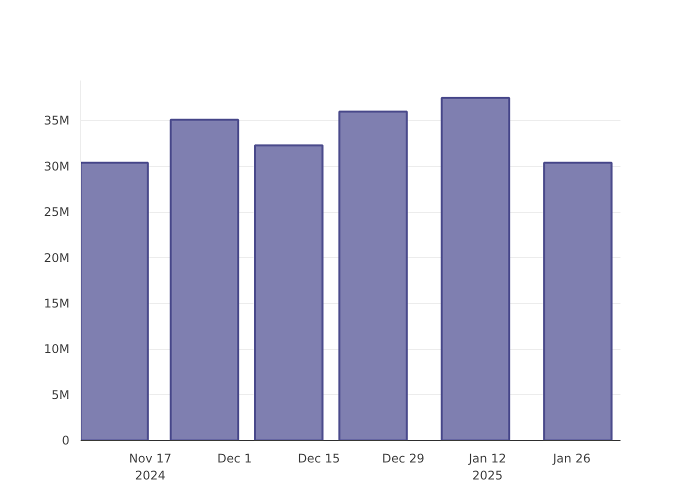 Image resolution: width=700 pixels, height=500 pixels. I want to click on y-tick-label: 35M, so click(57, 121).